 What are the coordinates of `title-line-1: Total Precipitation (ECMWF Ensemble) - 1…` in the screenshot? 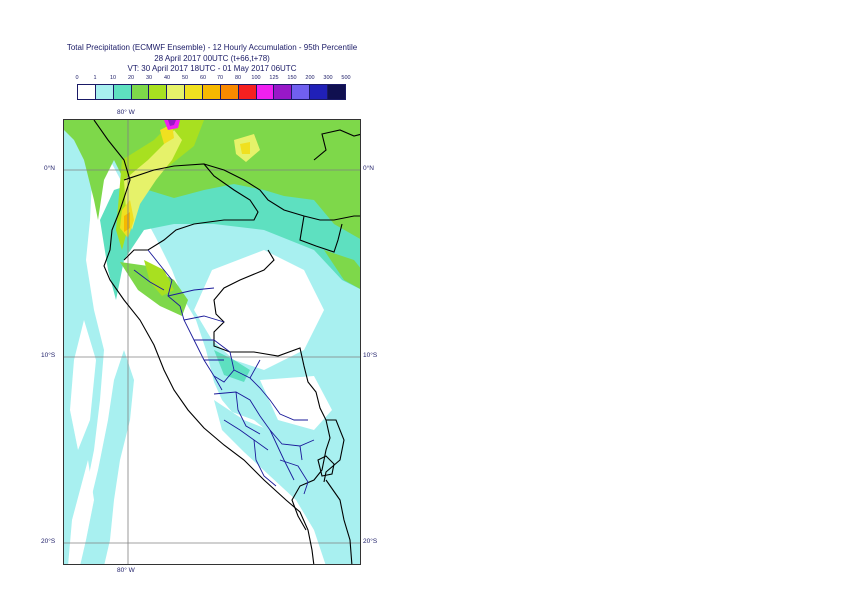 It's located at (212, 47).